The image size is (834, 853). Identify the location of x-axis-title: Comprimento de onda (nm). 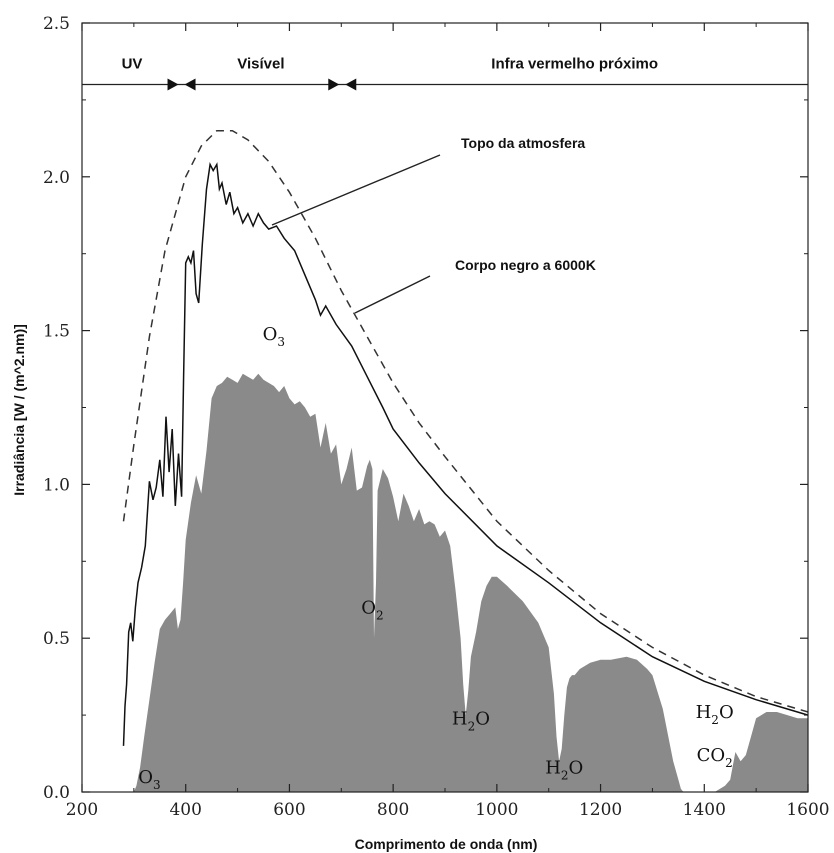
(446, 844).